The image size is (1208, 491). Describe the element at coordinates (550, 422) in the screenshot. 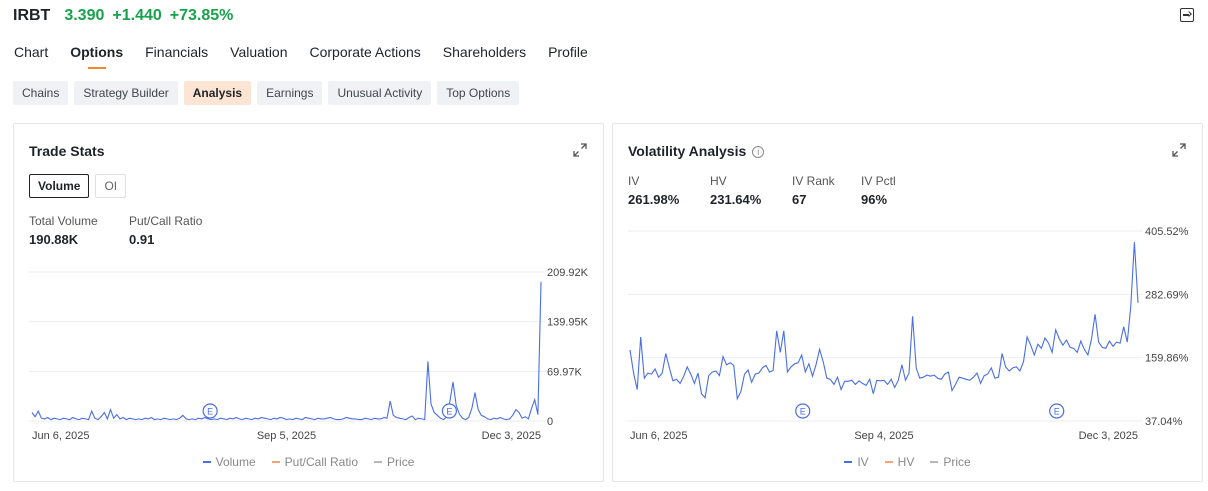

I see `y-tick-label: 0` at that location.